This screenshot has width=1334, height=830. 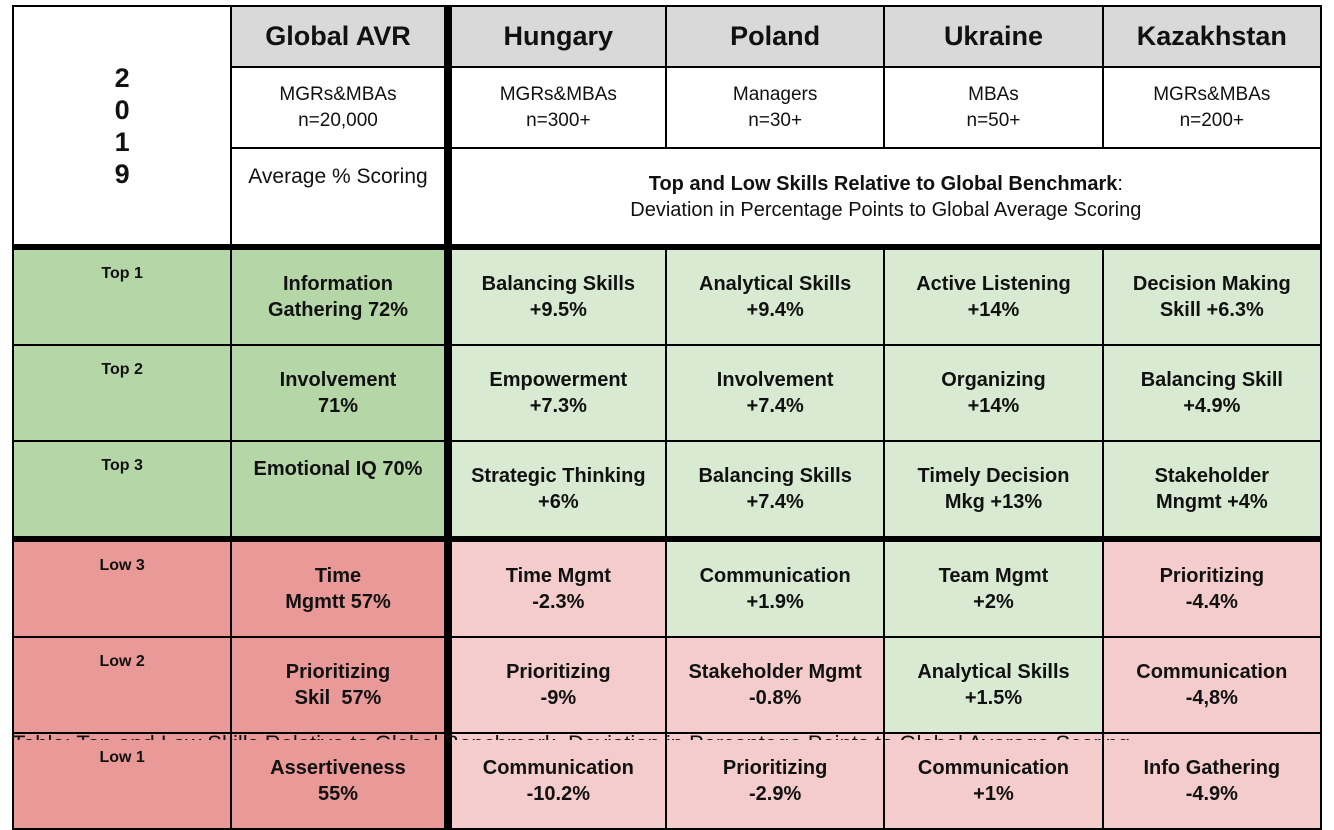 What do you see at coordinates (337, 284) in the screenshot?
I see `skill-line: Information` at bounding box center [337, 284].